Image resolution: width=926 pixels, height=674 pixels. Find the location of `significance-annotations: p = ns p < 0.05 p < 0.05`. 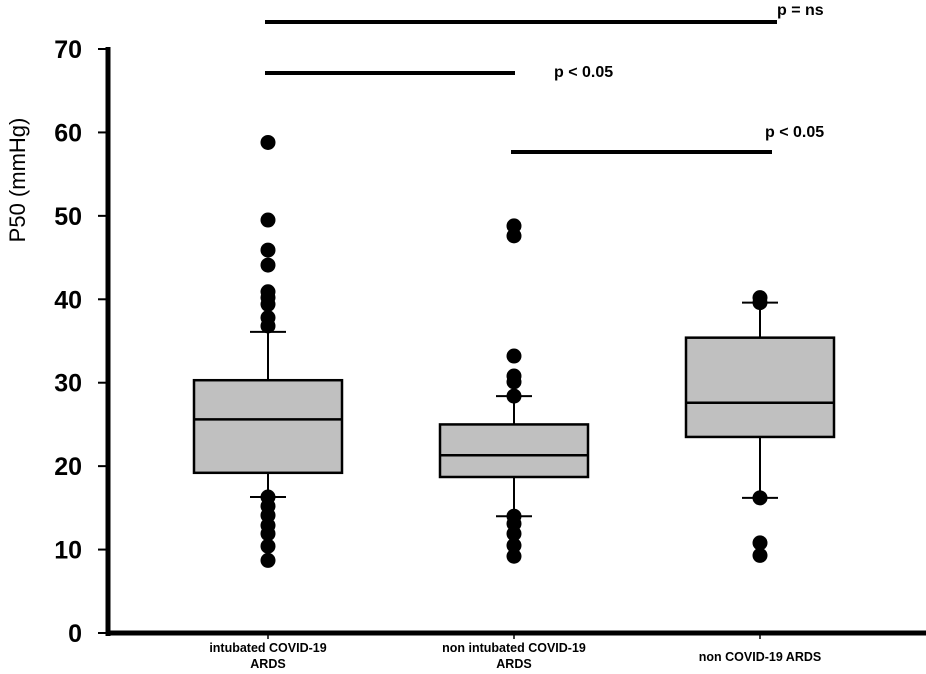

significance-annotations: p = ns p < 0.05 p < 0.05 is located at coordinates (544, 78).